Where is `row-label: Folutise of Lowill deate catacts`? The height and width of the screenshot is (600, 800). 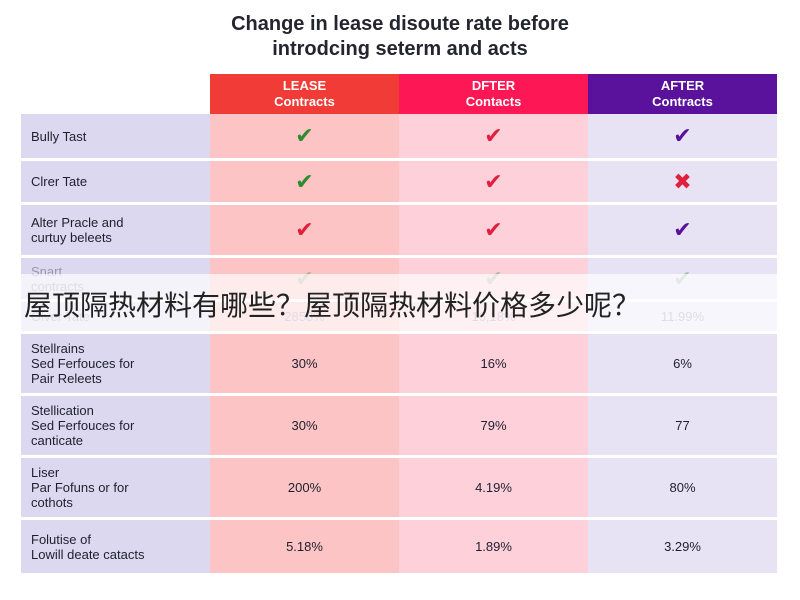
row-label: Folutise of Lowill deate catacts is located at coordinates (115, 546).